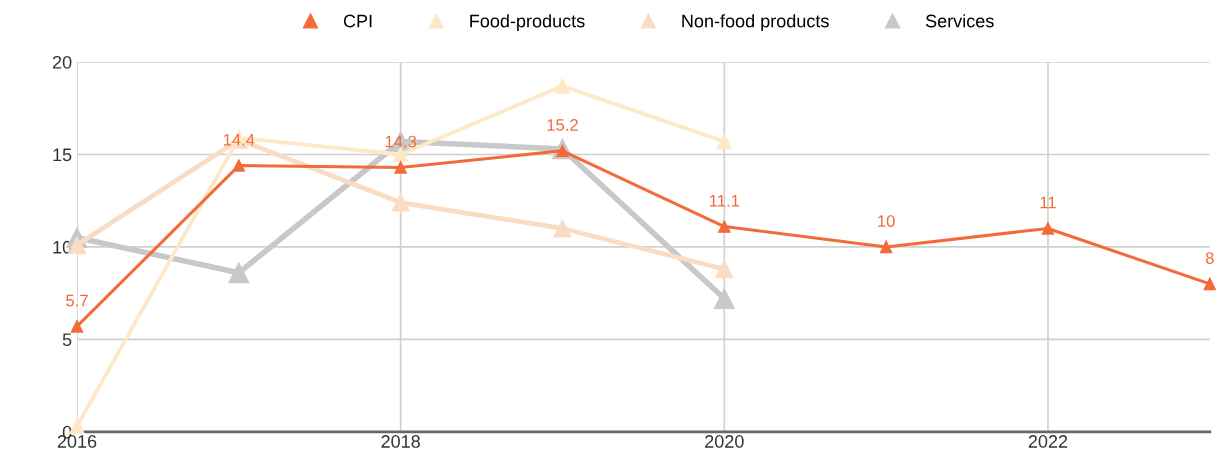  I want to click on data-label: 14.3, so click(401, 141).